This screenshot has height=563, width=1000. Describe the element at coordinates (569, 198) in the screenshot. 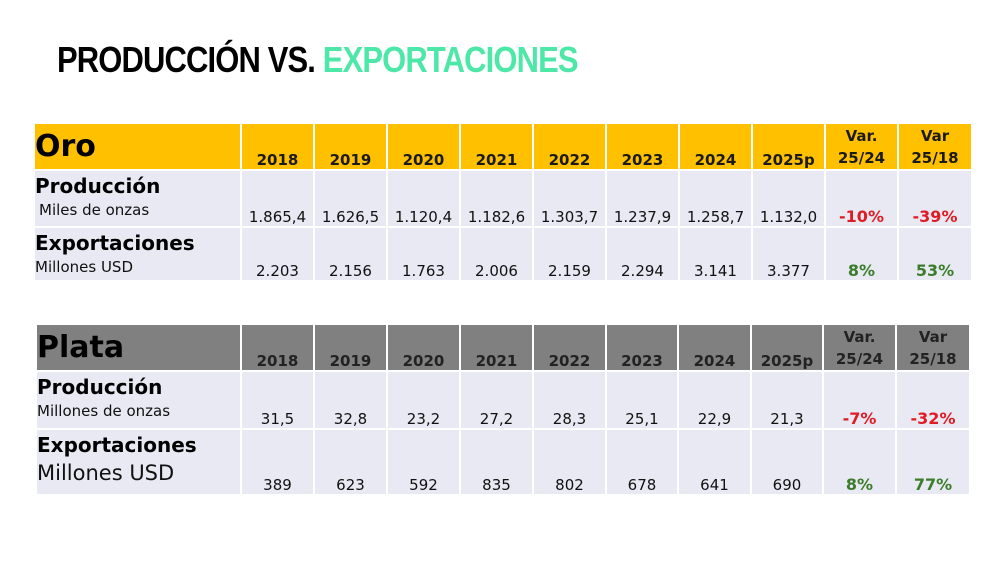

I see `table-cell: 1.303,7` at that location.